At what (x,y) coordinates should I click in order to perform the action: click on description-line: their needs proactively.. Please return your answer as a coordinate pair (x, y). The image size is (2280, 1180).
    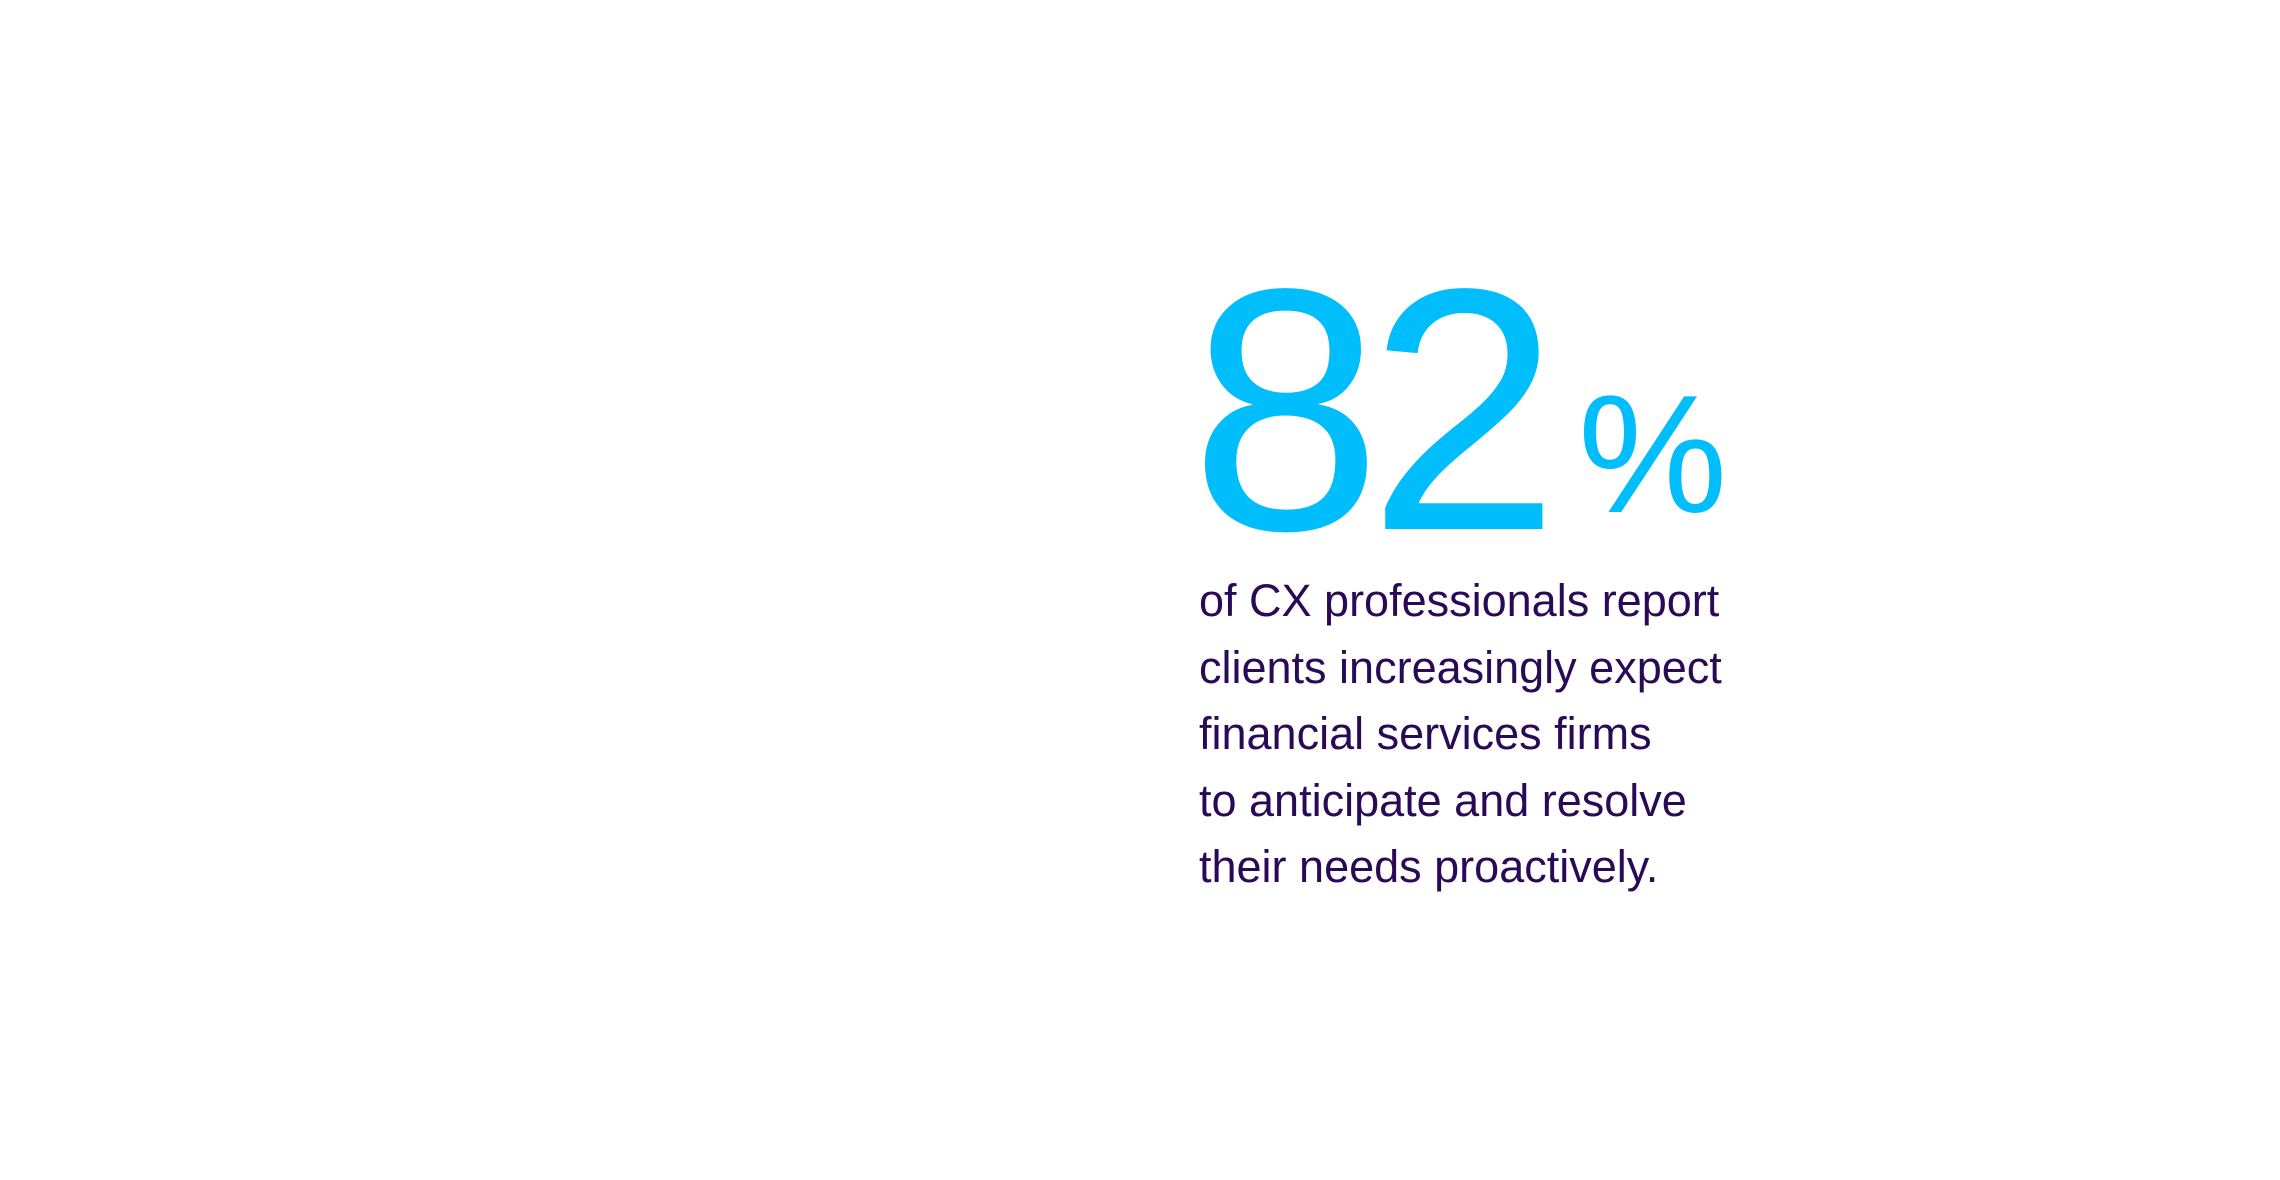
    Looking at the image, I should click on (1429, 866).